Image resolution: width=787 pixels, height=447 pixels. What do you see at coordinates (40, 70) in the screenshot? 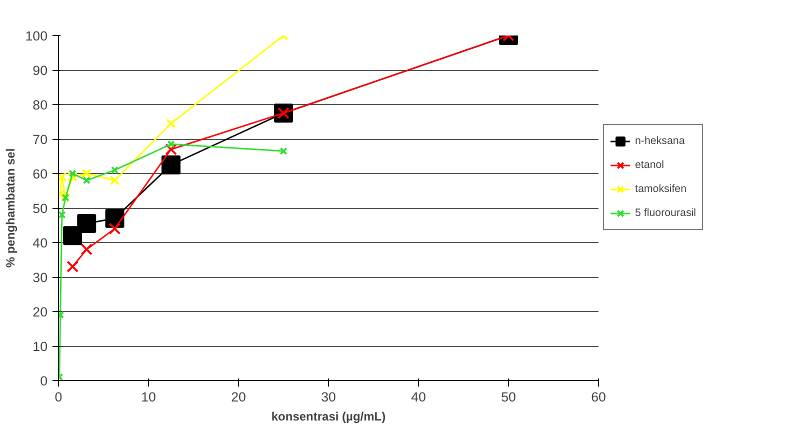
I see `y-tick-label: 90` at bounding box center [40, 70].